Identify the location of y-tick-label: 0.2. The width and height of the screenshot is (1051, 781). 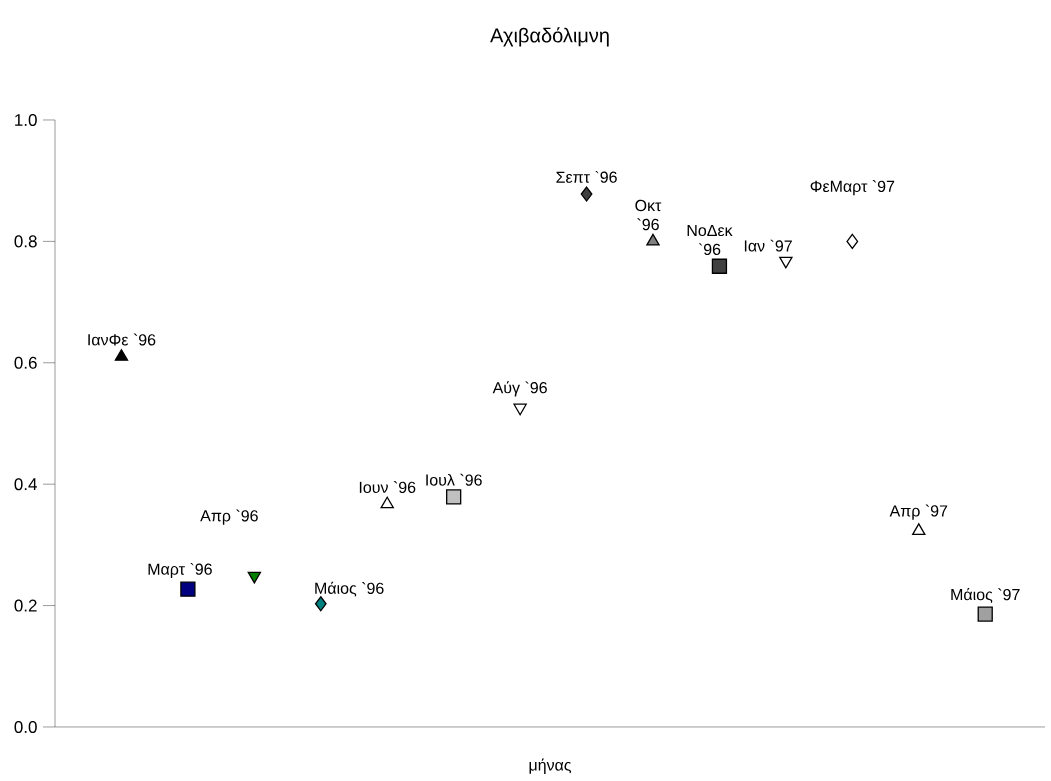
(25, 605).